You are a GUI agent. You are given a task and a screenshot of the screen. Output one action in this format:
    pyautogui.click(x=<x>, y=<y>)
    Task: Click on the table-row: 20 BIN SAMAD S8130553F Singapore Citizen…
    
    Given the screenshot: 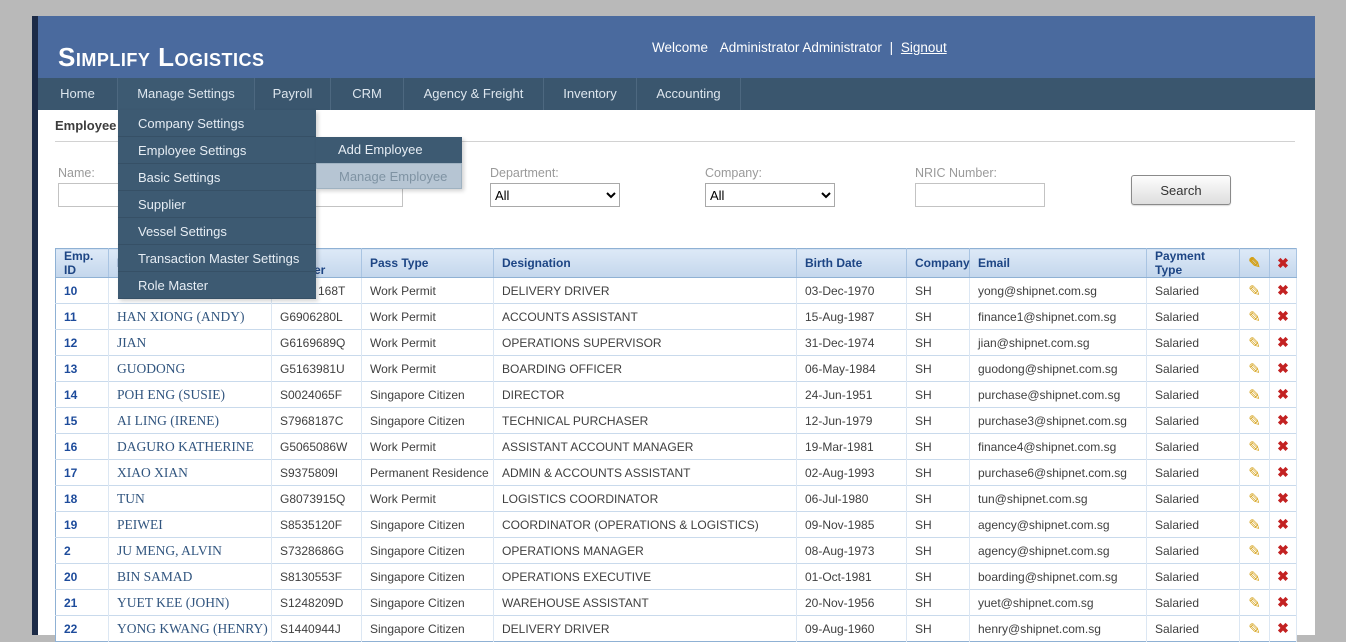 What is the action you would take?
    pyautogui.click(x=676, y=576)
    